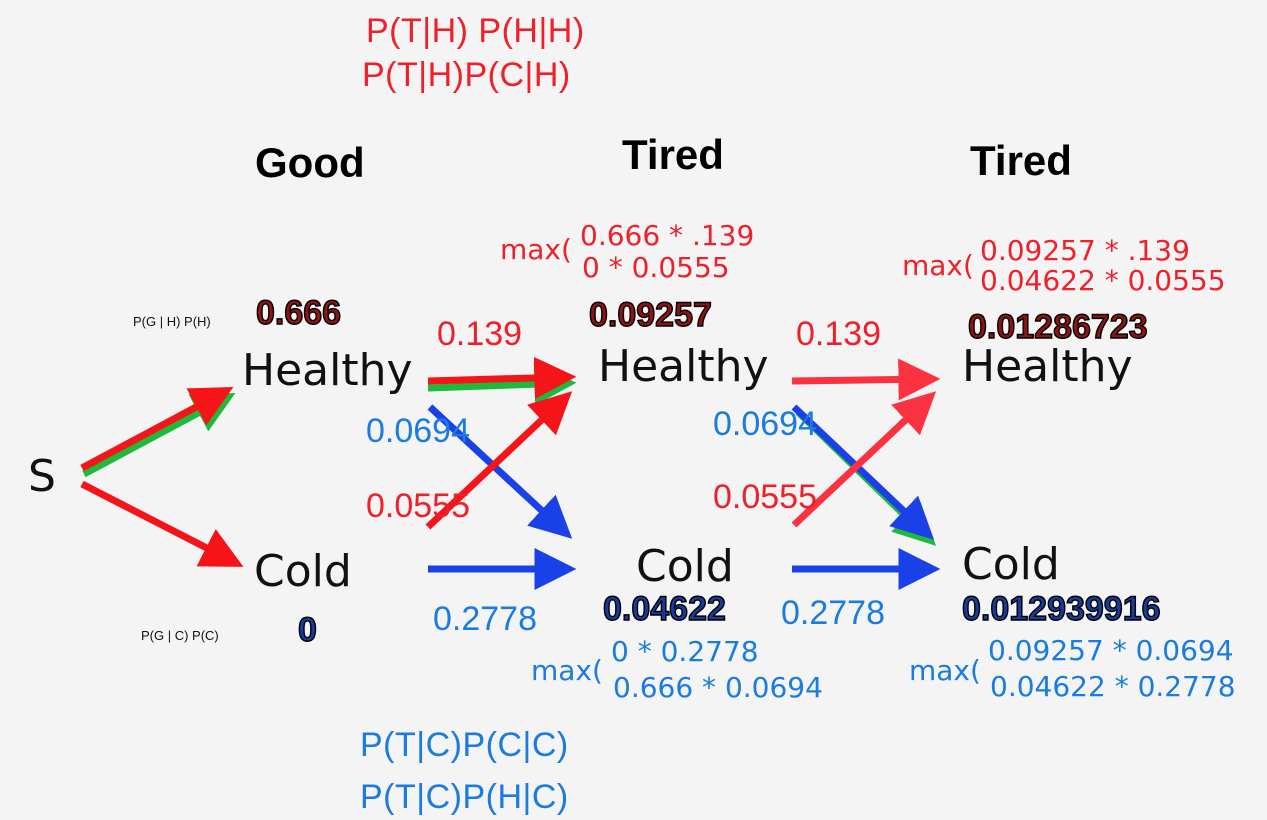  What do you see at coordinates (180, 635) in the screenshot?
I see `step1-cold-note: P(G | C) P(C)` at bounding box center [180, 635].